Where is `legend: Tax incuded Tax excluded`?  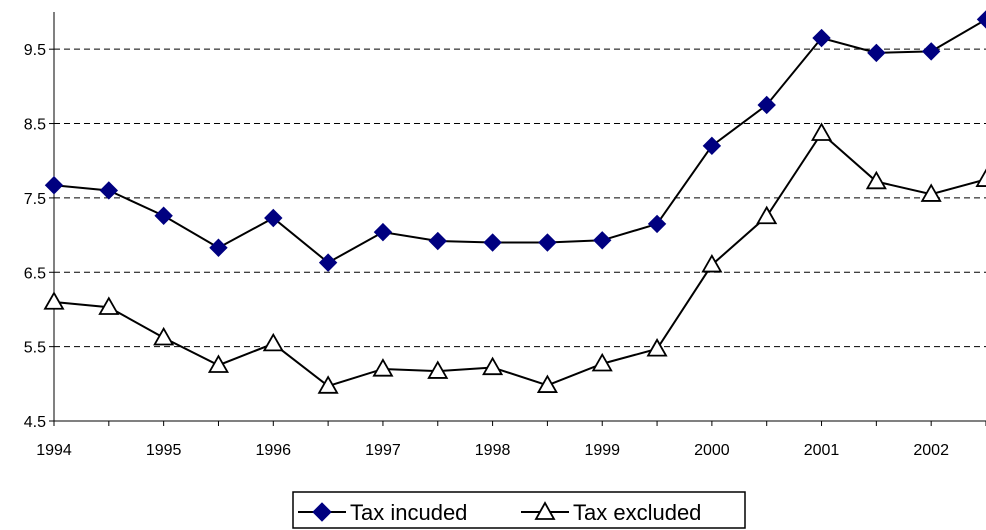 legend: Tax incuded Tax excluded is located at coordinates (519, 510).